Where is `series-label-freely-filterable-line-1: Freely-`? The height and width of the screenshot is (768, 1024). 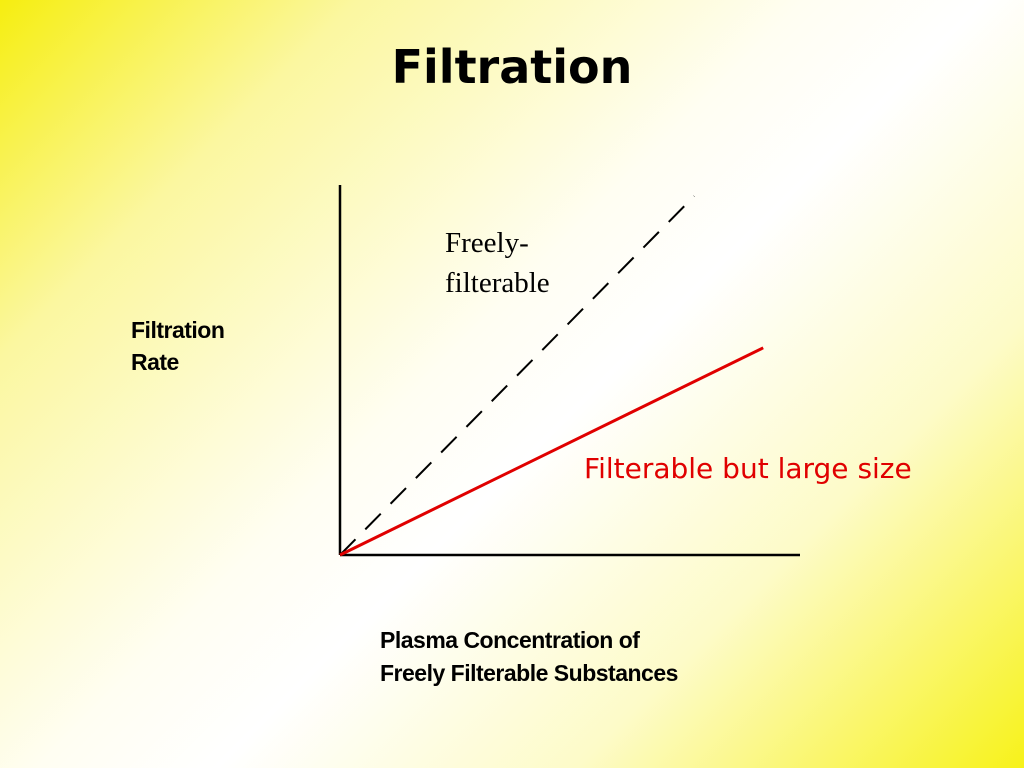 series-label-freely-filterable-line-1: Freely- is located at coordinates (487, 243).